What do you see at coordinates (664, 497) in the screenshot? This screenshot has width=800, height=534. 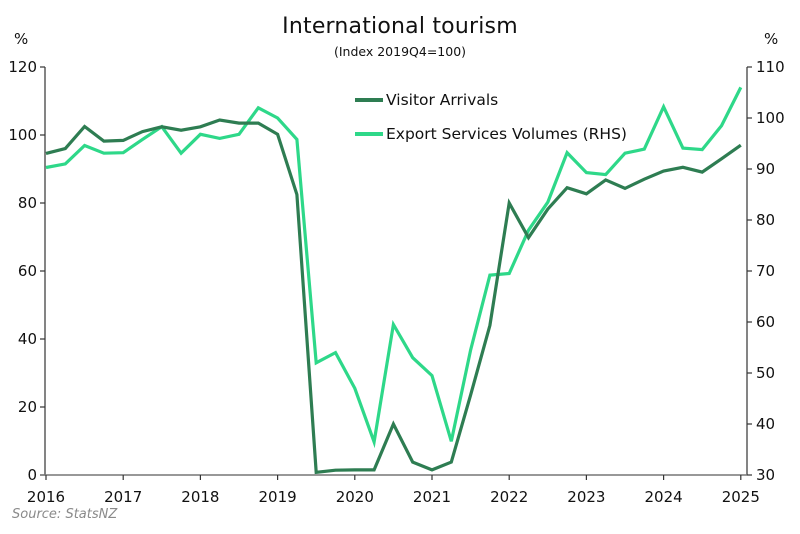 I see `x-tick-label: 2024` at bounding box center [664, 497].